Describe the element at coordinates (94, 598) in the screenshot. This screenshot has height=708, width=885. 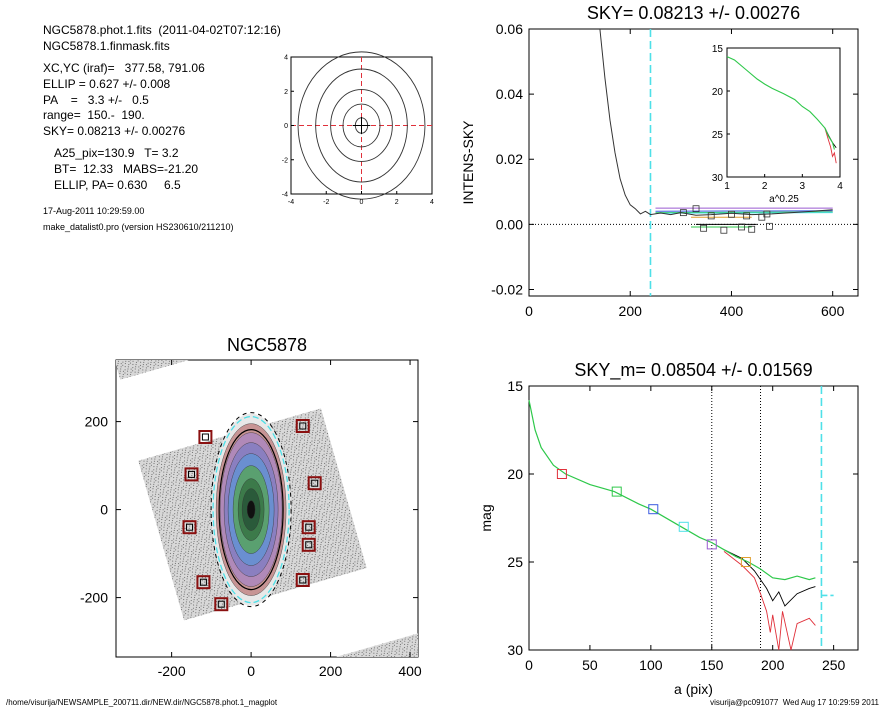
I see `image-ytick-label: -200` at that location.